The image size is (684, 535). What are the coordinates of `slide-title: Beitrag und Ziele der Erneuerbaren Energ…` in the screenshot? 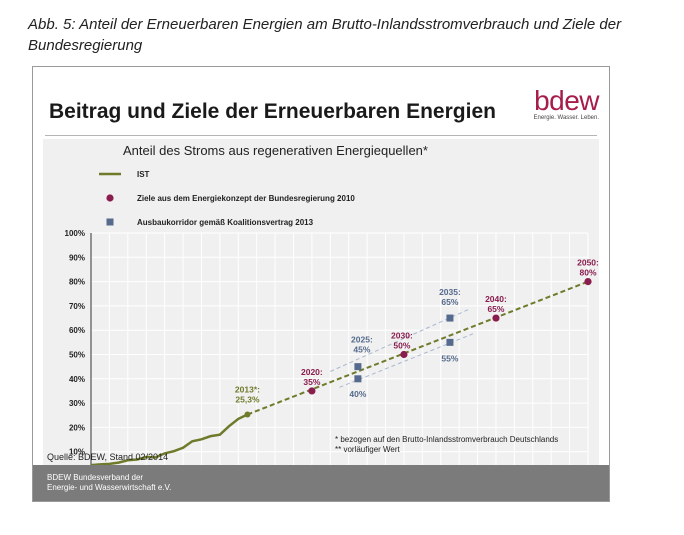 It's located at (272, 111).